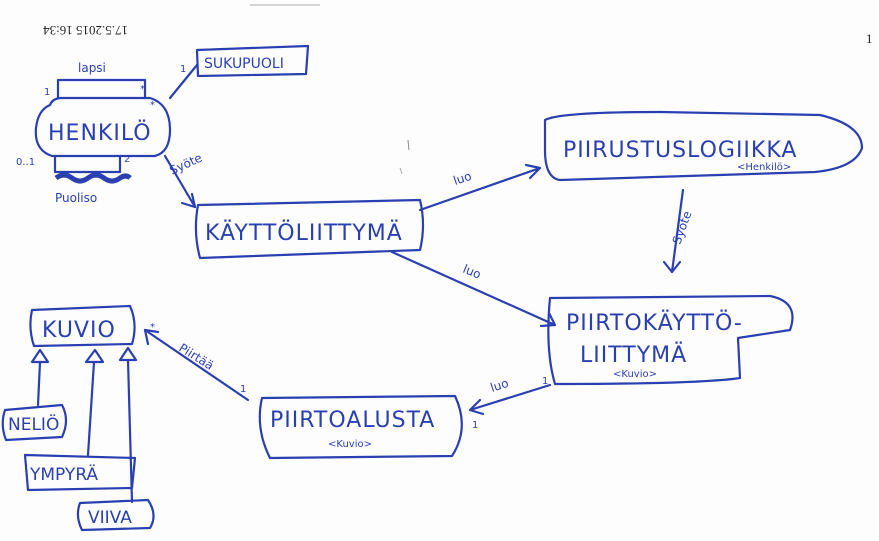 The image size is (879, 541). What do you see at coordinates (196, 362) in the screenshot?
I see `edge-piirtaa: Piirtää * 1` at bounding box center [196, 362].